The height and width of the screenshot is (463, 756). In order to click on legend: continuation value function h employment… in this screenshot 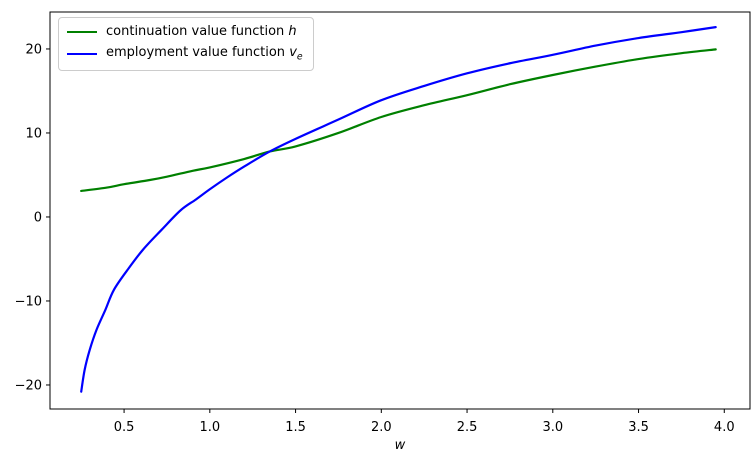, I will do `click(186, 44)`.